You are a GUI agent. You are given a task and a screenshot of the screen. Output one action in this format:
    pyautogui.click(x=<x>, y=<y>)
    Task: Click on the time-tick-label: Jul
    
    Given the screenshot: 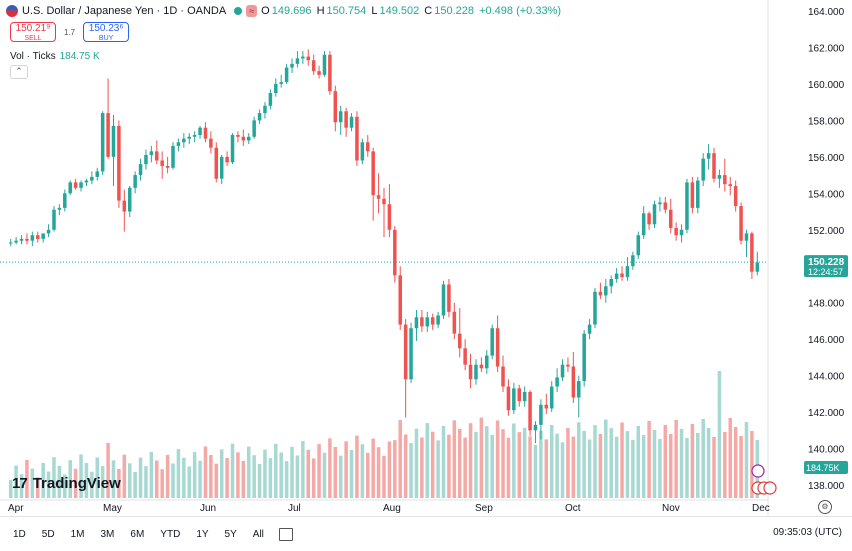 What is the action you would take?
    pyautogui.click(x=294, y=508)
    